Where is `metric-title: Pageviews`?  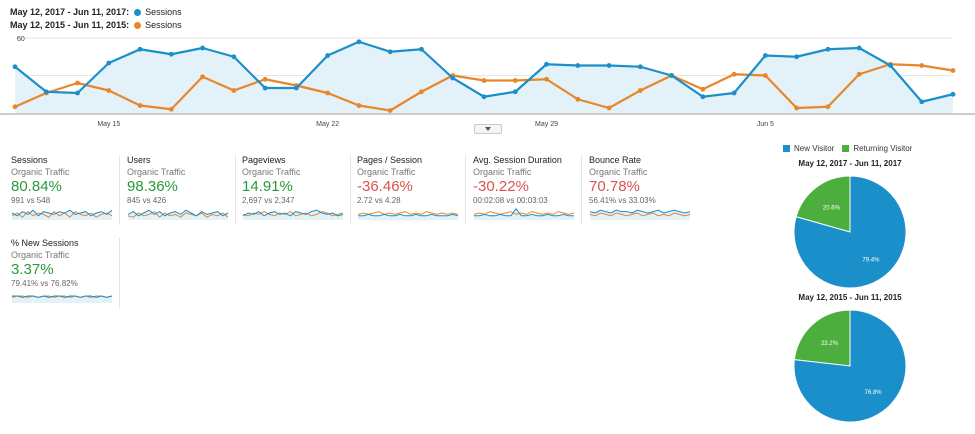 metric-title: Pageviews is located at coordinates (264, 160).